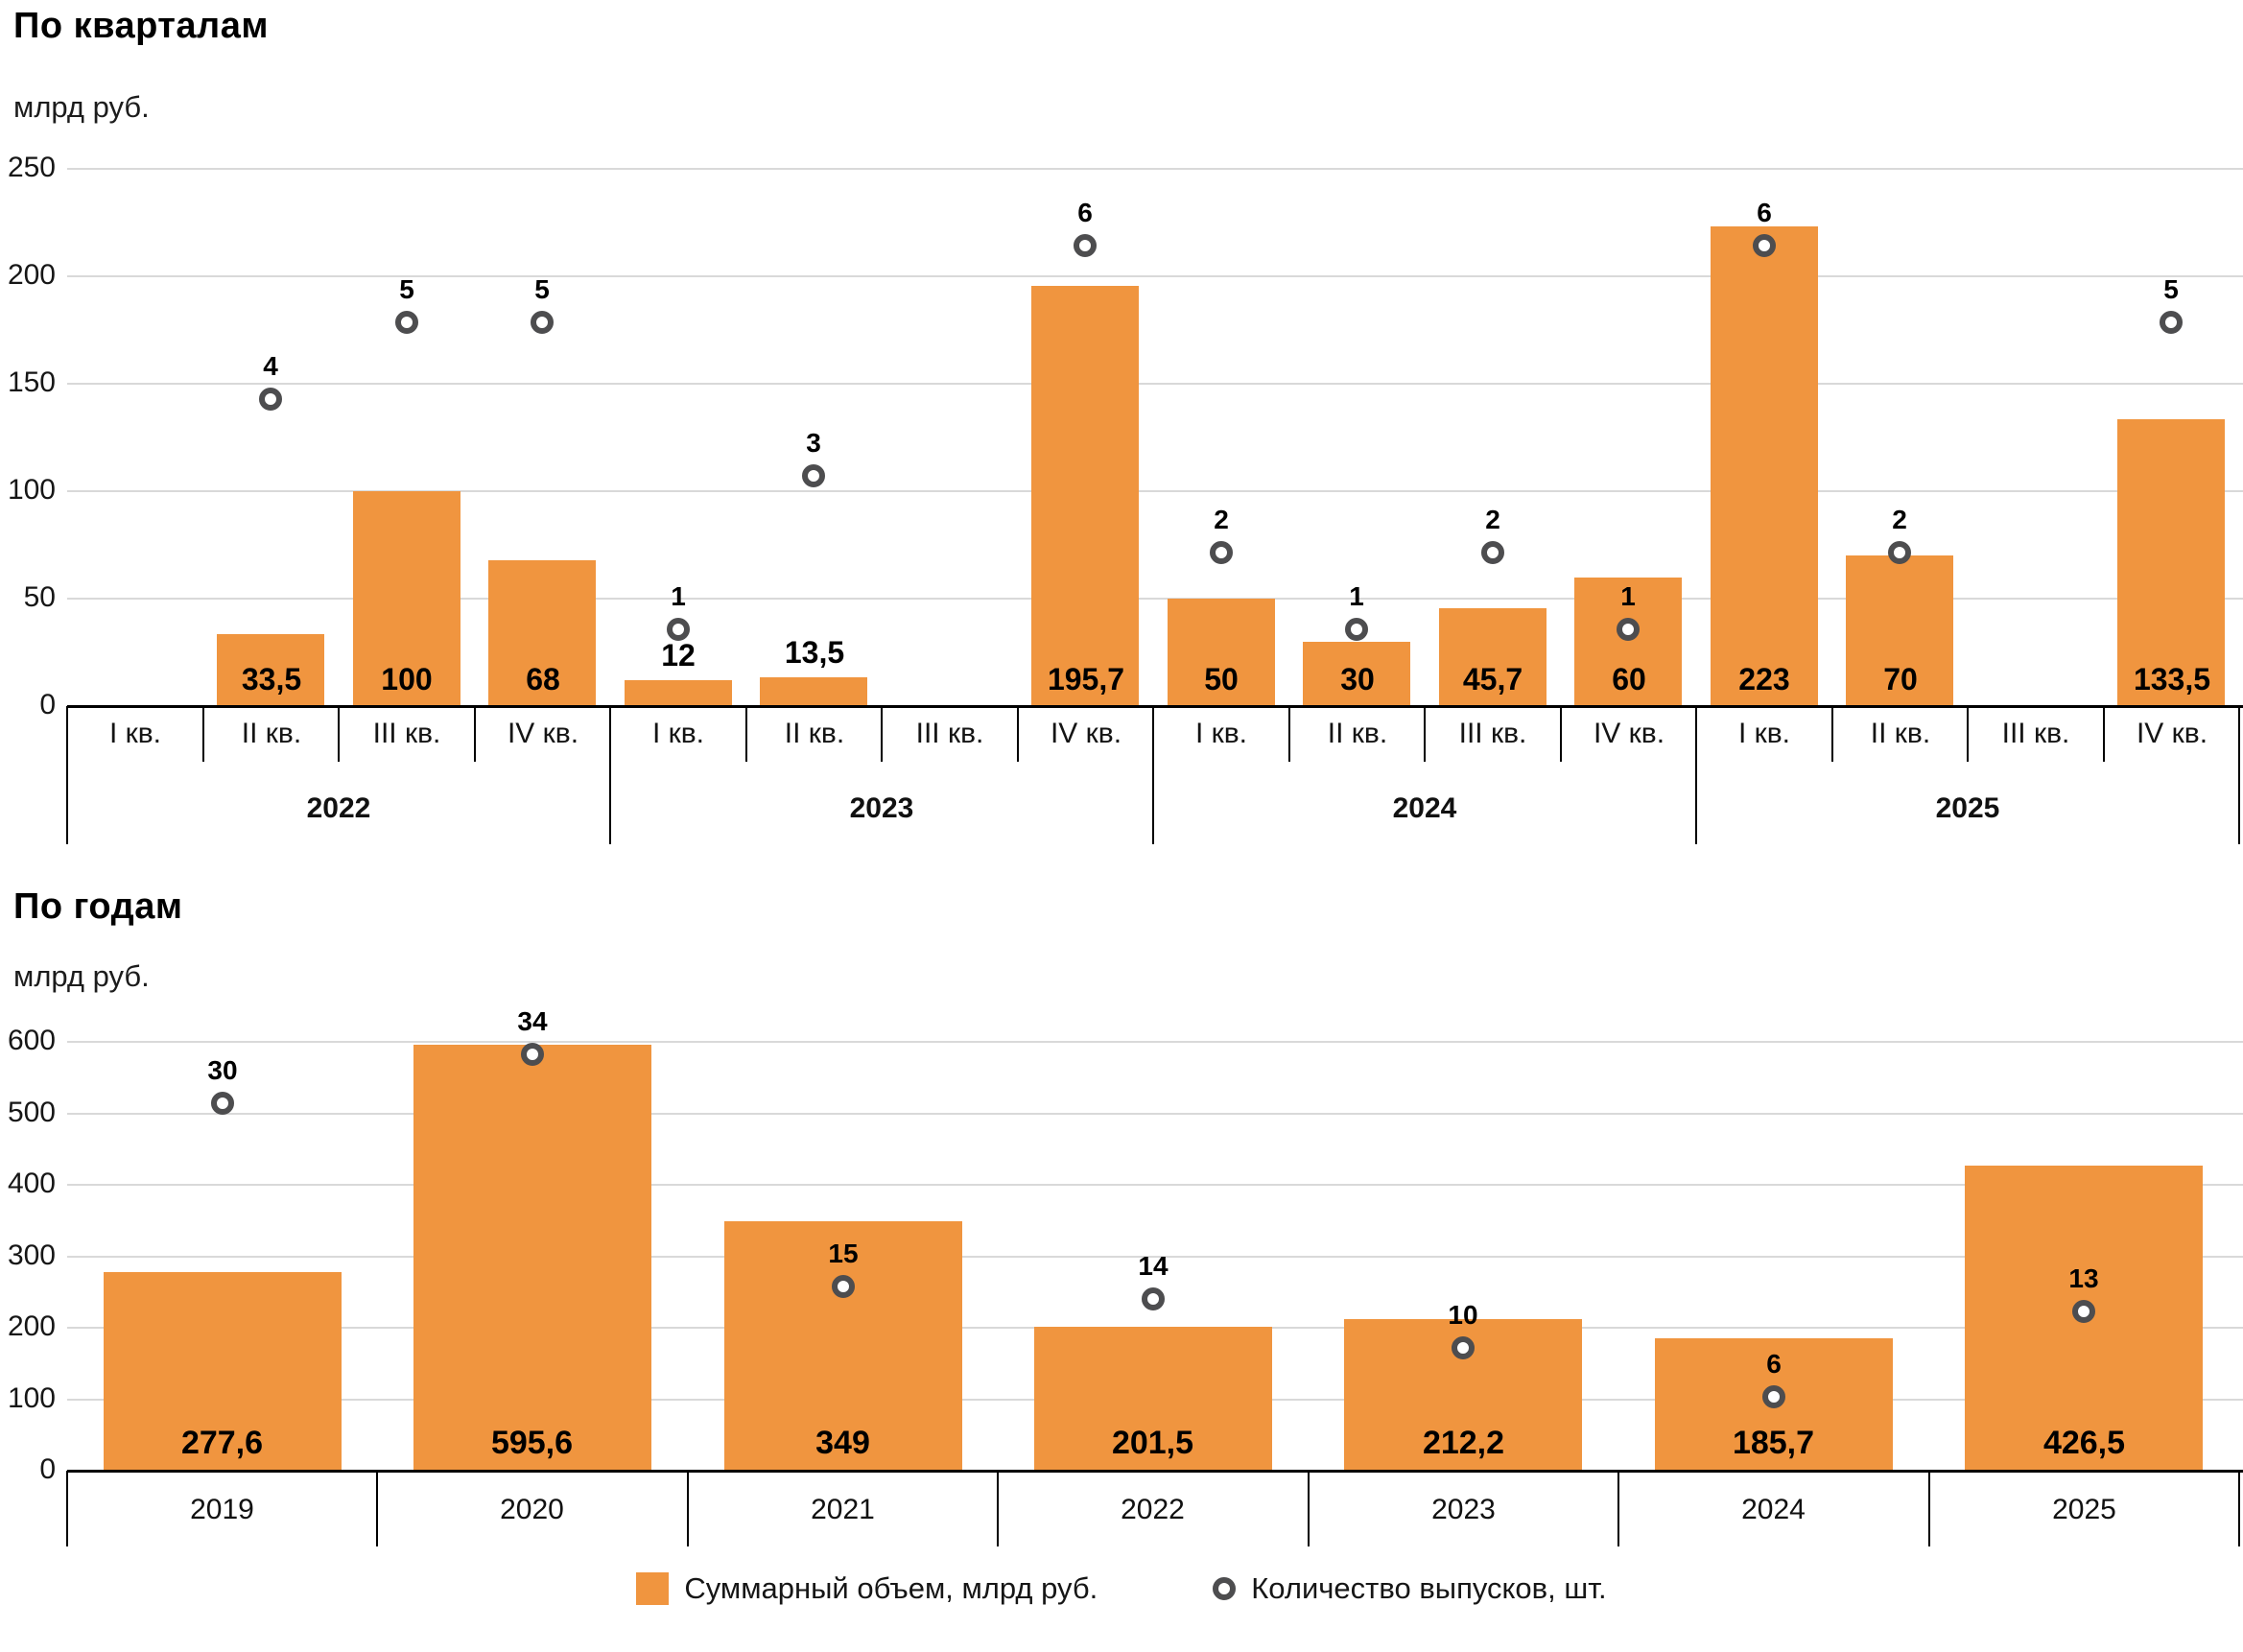  Describe the element at coordinates (1901, 679) in the screenshot. I see `bar-value-label: 70` at that location.